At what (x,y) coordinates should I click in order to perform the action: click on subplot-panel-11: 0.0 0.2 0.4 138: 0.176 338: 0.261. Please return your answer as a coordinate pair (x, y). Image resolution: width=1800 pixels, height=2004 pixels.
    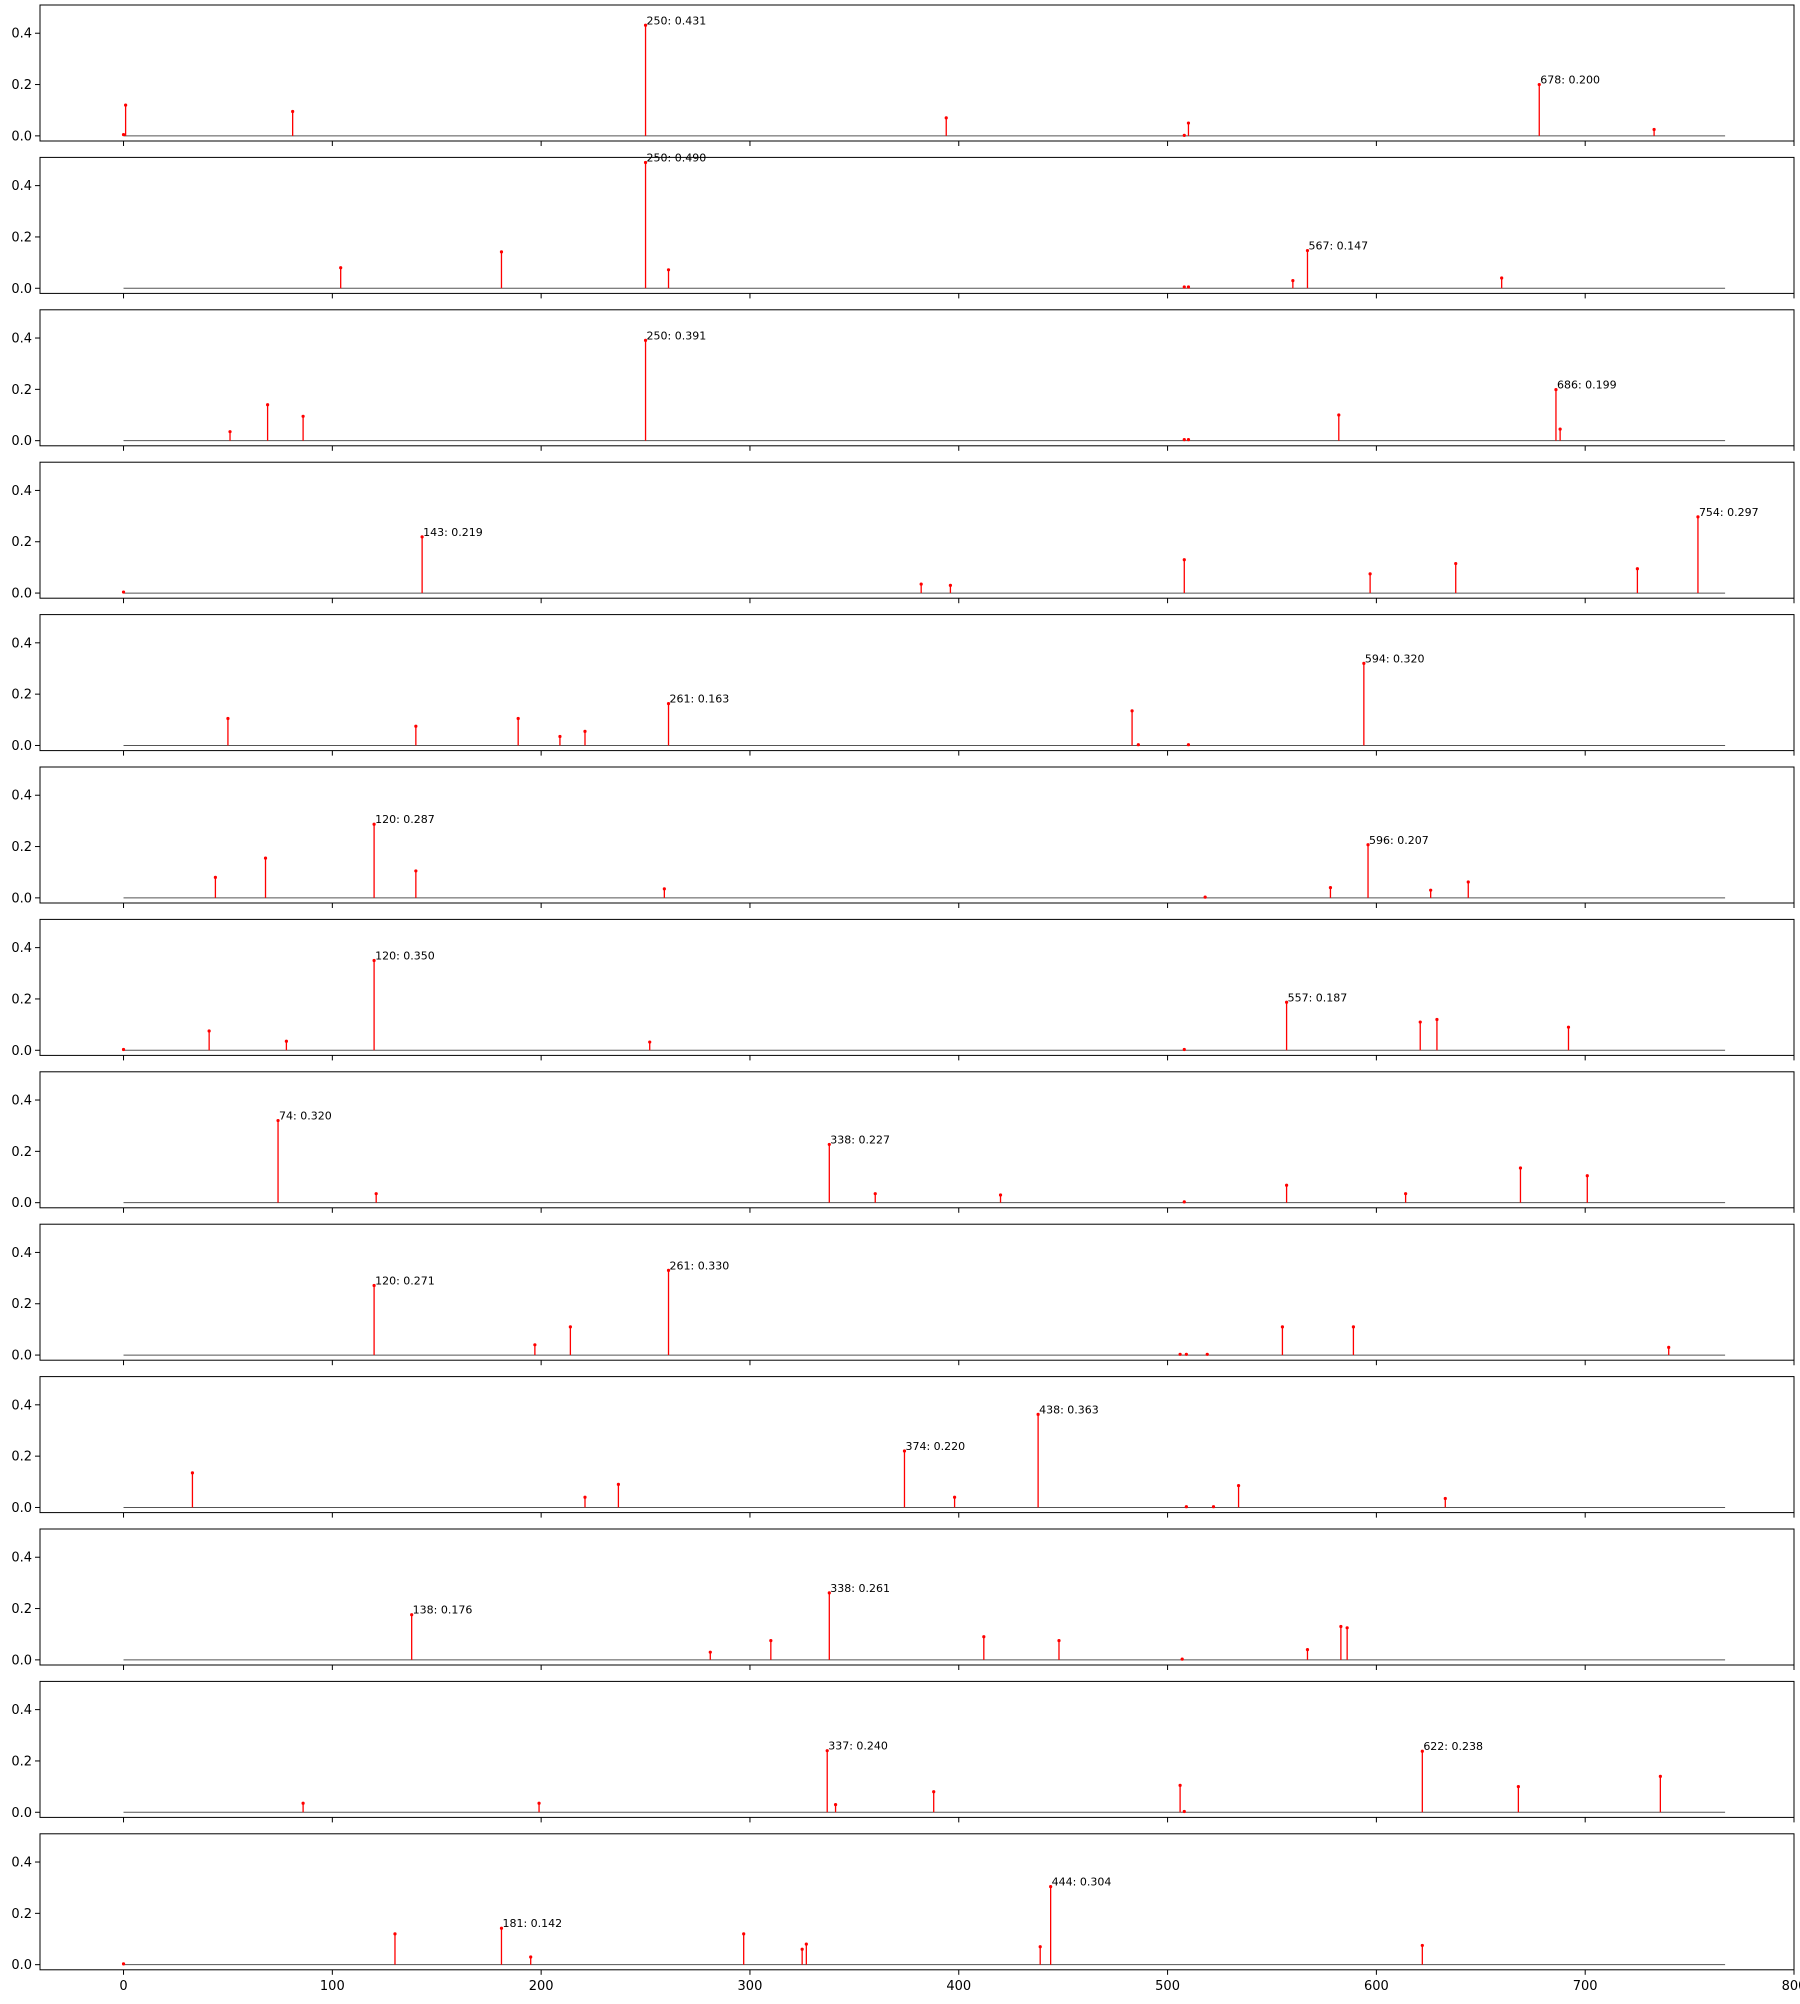
    Looking at the image, I should click on (903, 1599).